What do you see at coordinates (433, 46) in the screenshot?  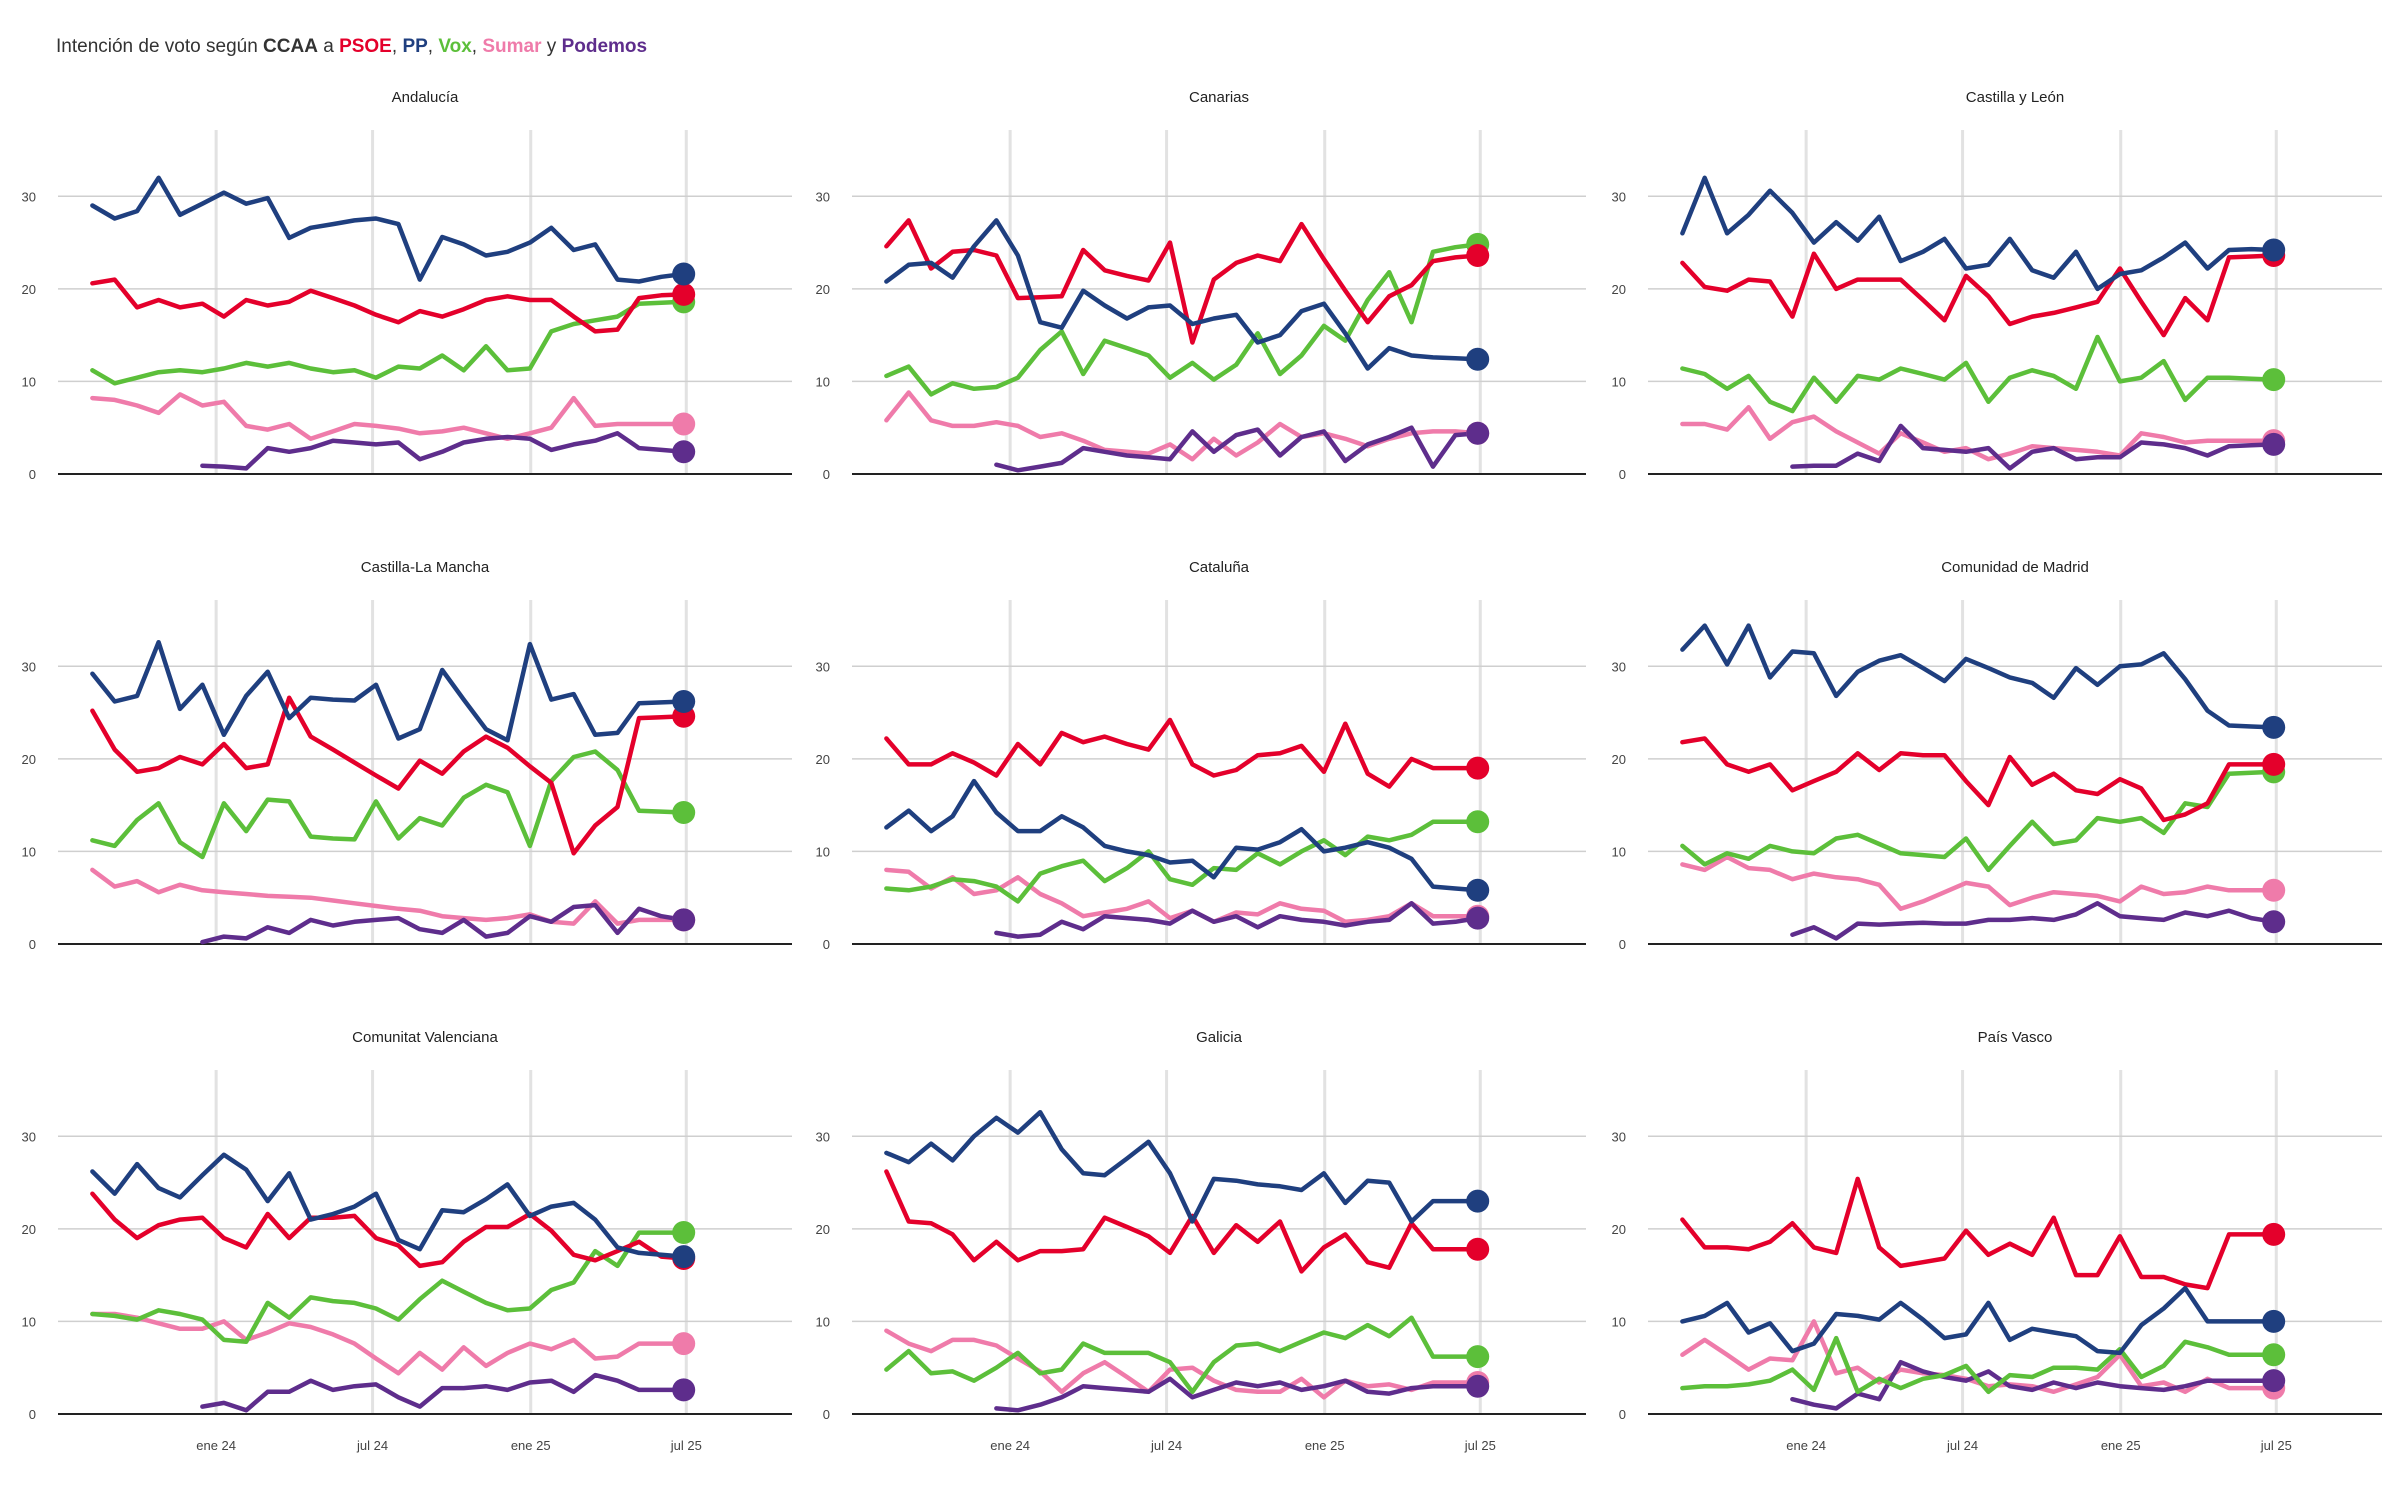 I see `title-sep2: ,` at bounding box center [433, 46].